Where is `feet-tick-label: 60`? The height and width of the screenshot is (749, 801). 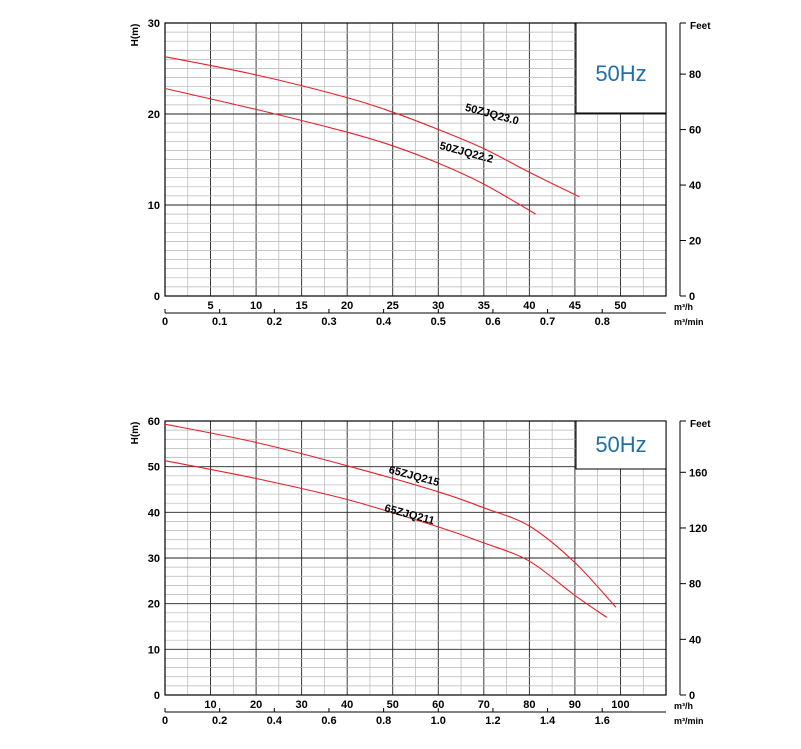
feet-tick-label: 60 is located at coordinates (695, 131).